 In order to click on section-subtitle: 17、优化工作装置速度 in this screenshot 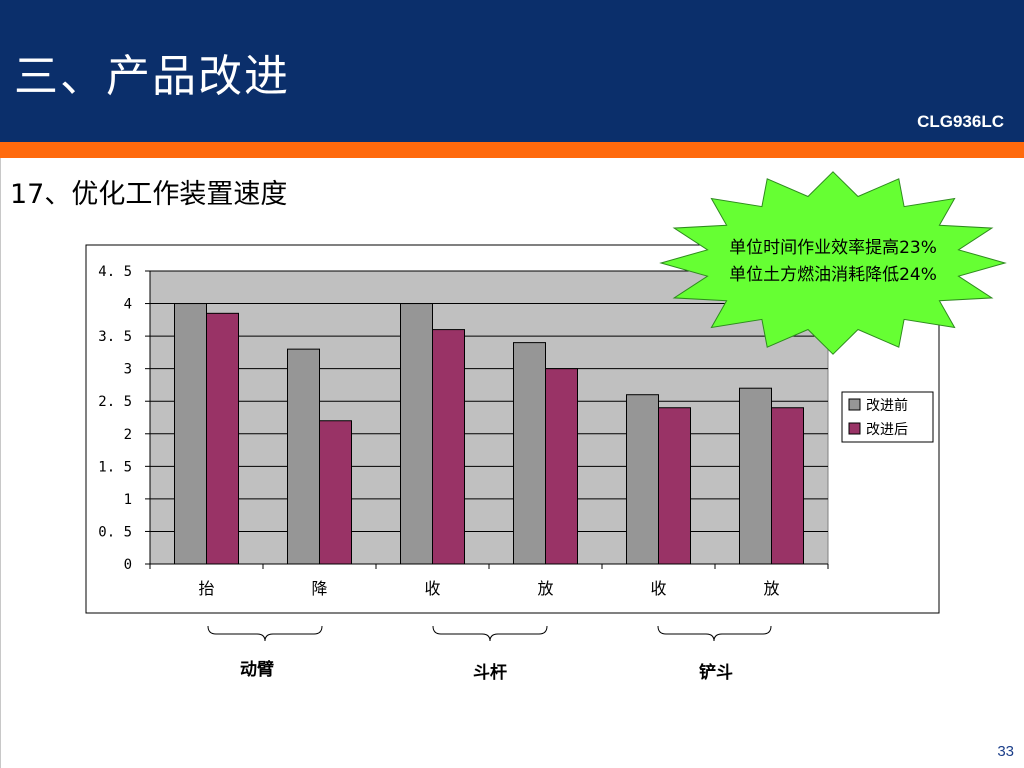, I will do `click(149, 194)`.